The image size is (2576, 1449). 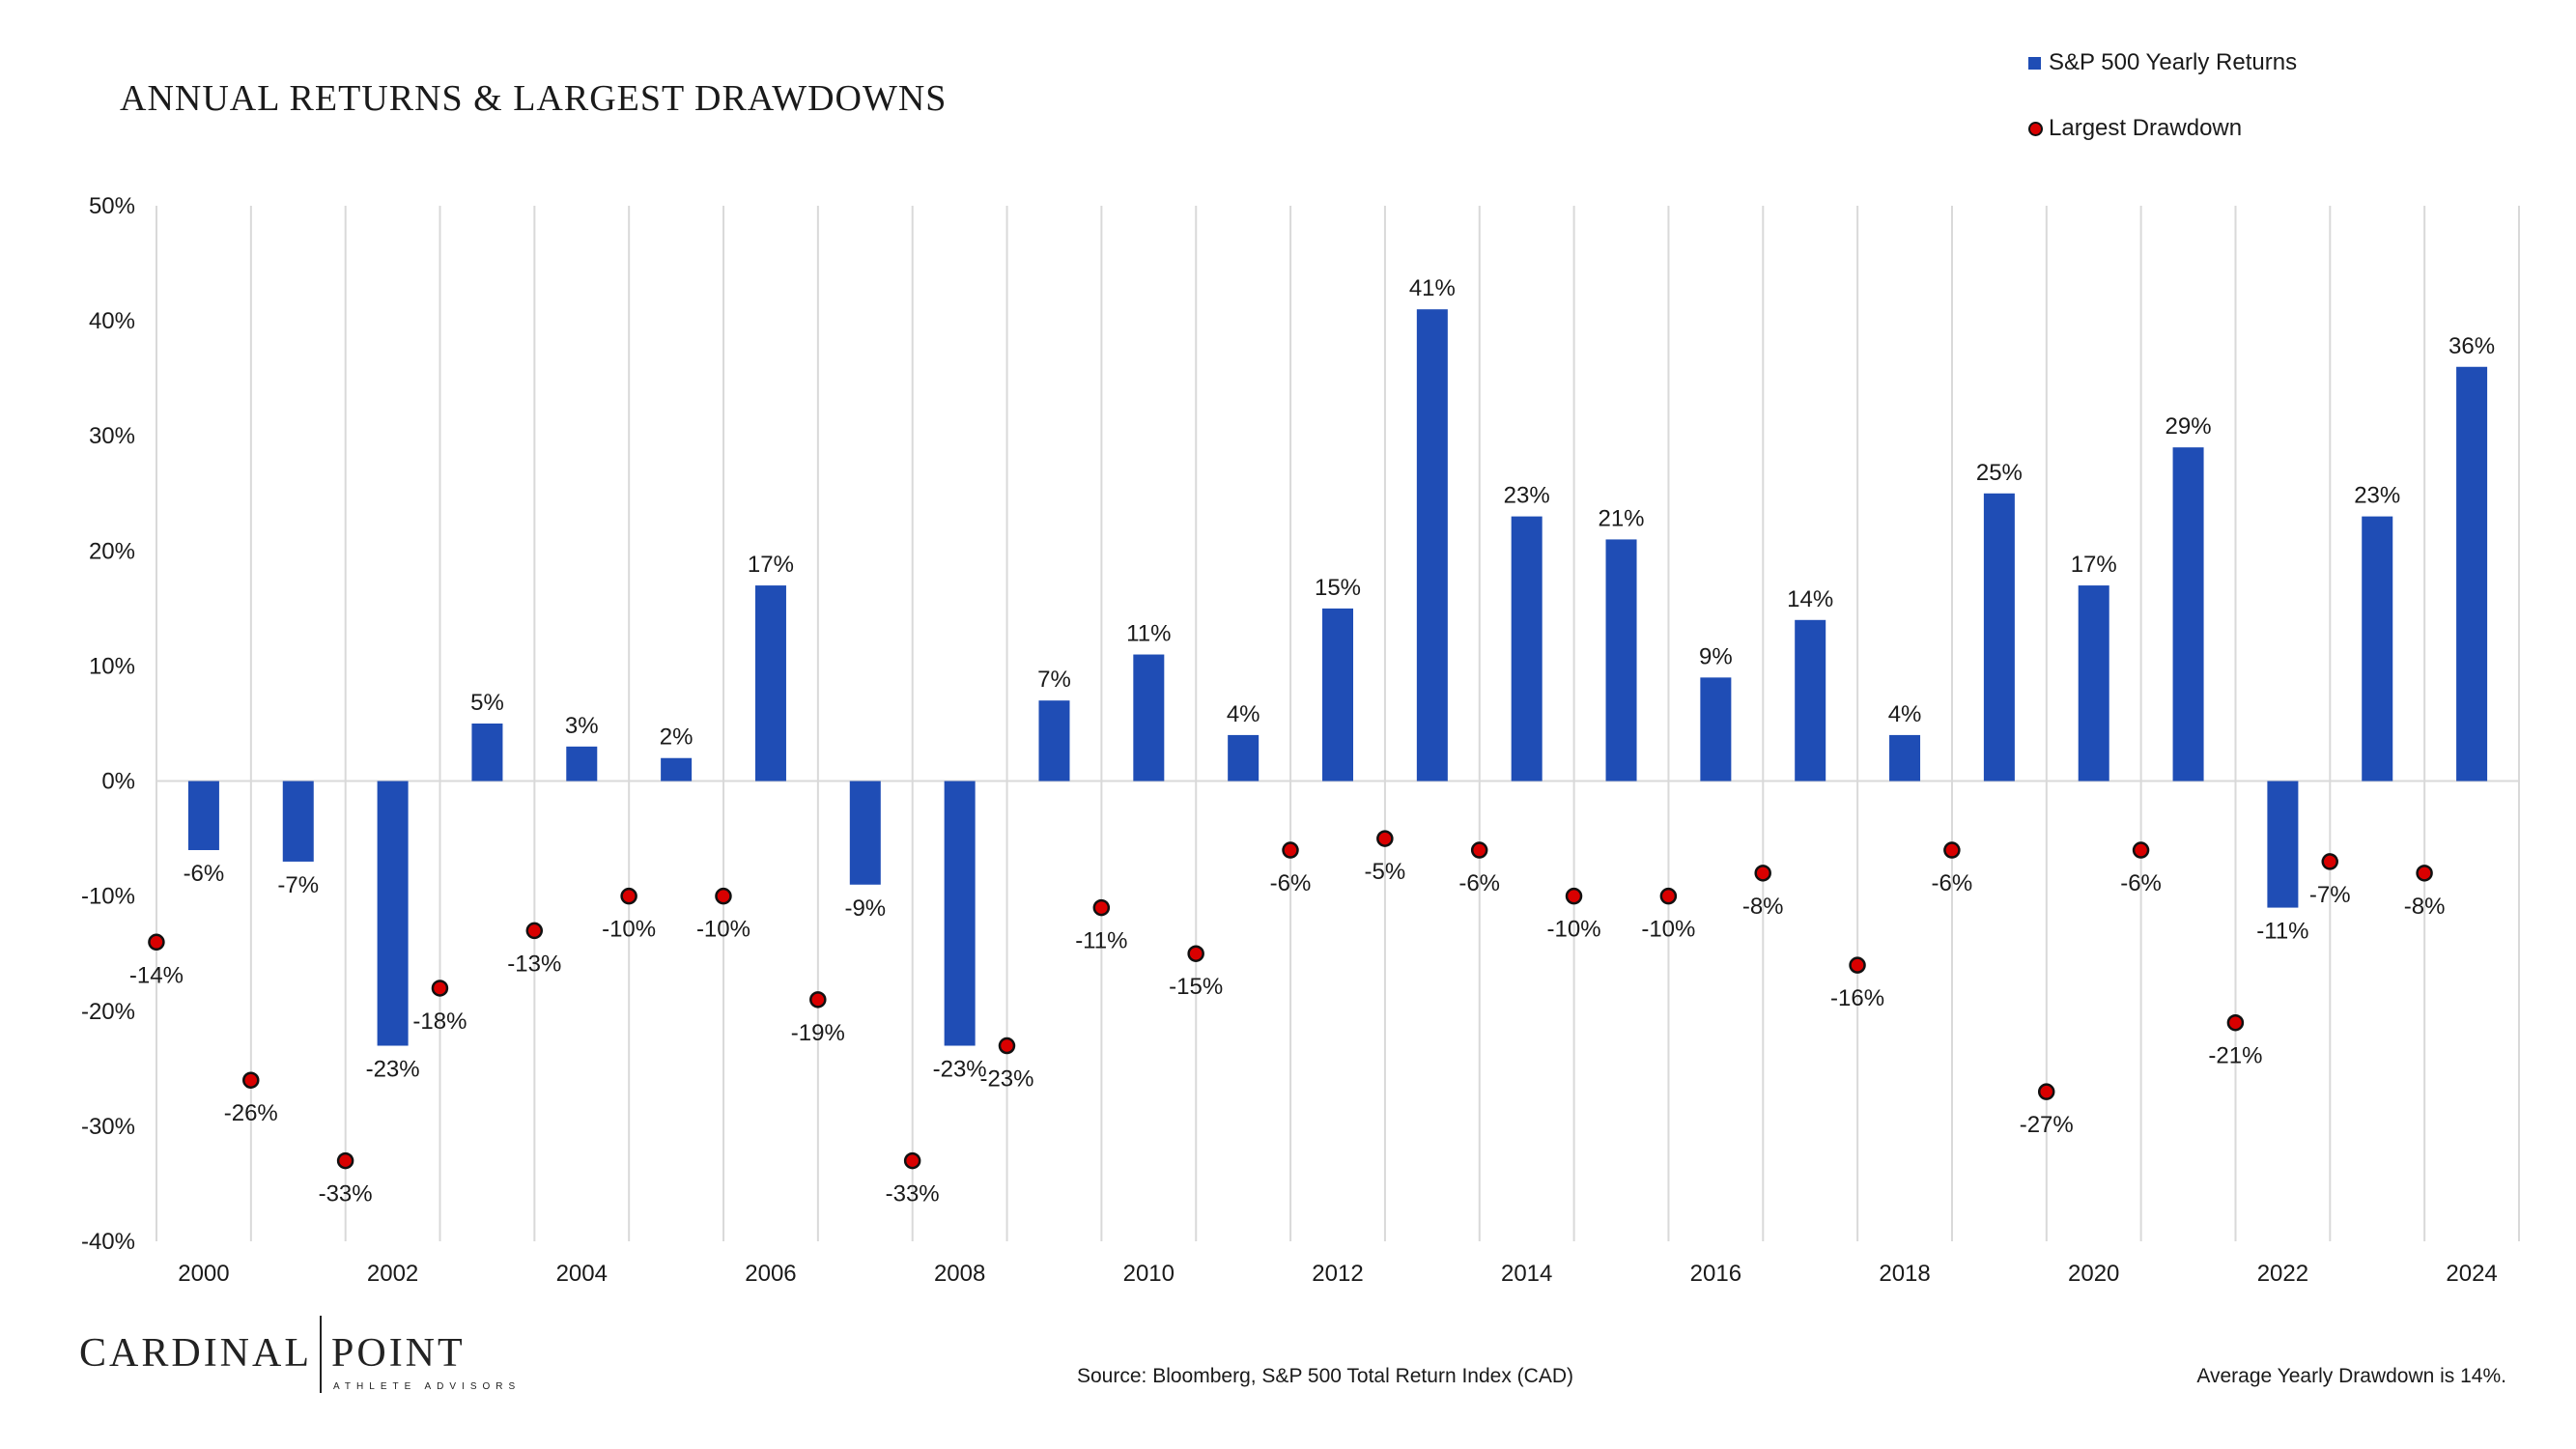 I want to click on brand-subtitle: ATHLETE ADVISORS, so click(x=427, y=1386).